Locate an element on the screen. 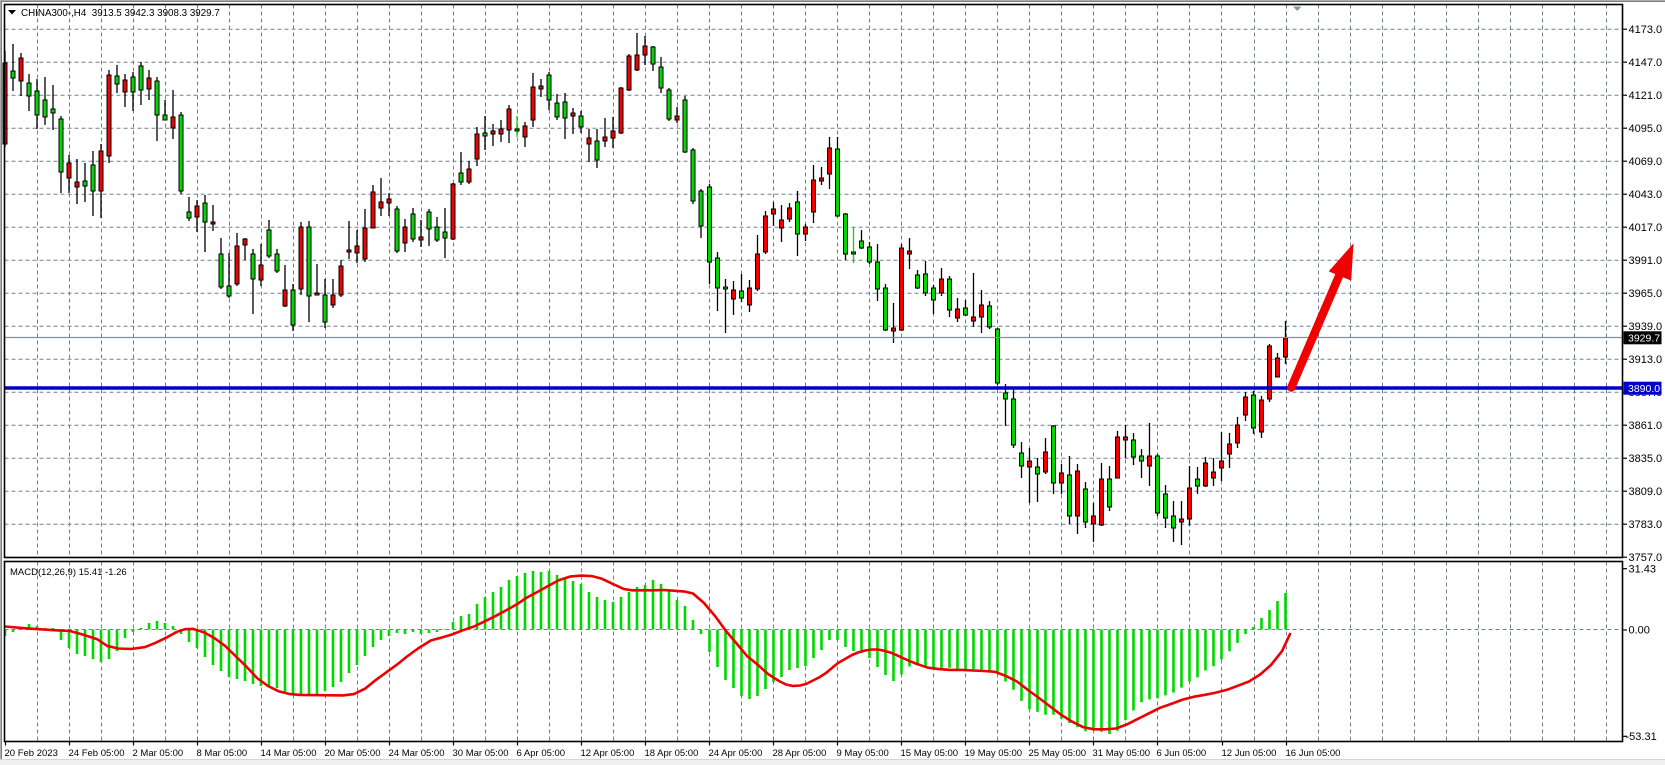 The width and height of the screenshot is (1665, 765). svg-text: 16 Jun 05:00 is located at coordinates (1313, 753).